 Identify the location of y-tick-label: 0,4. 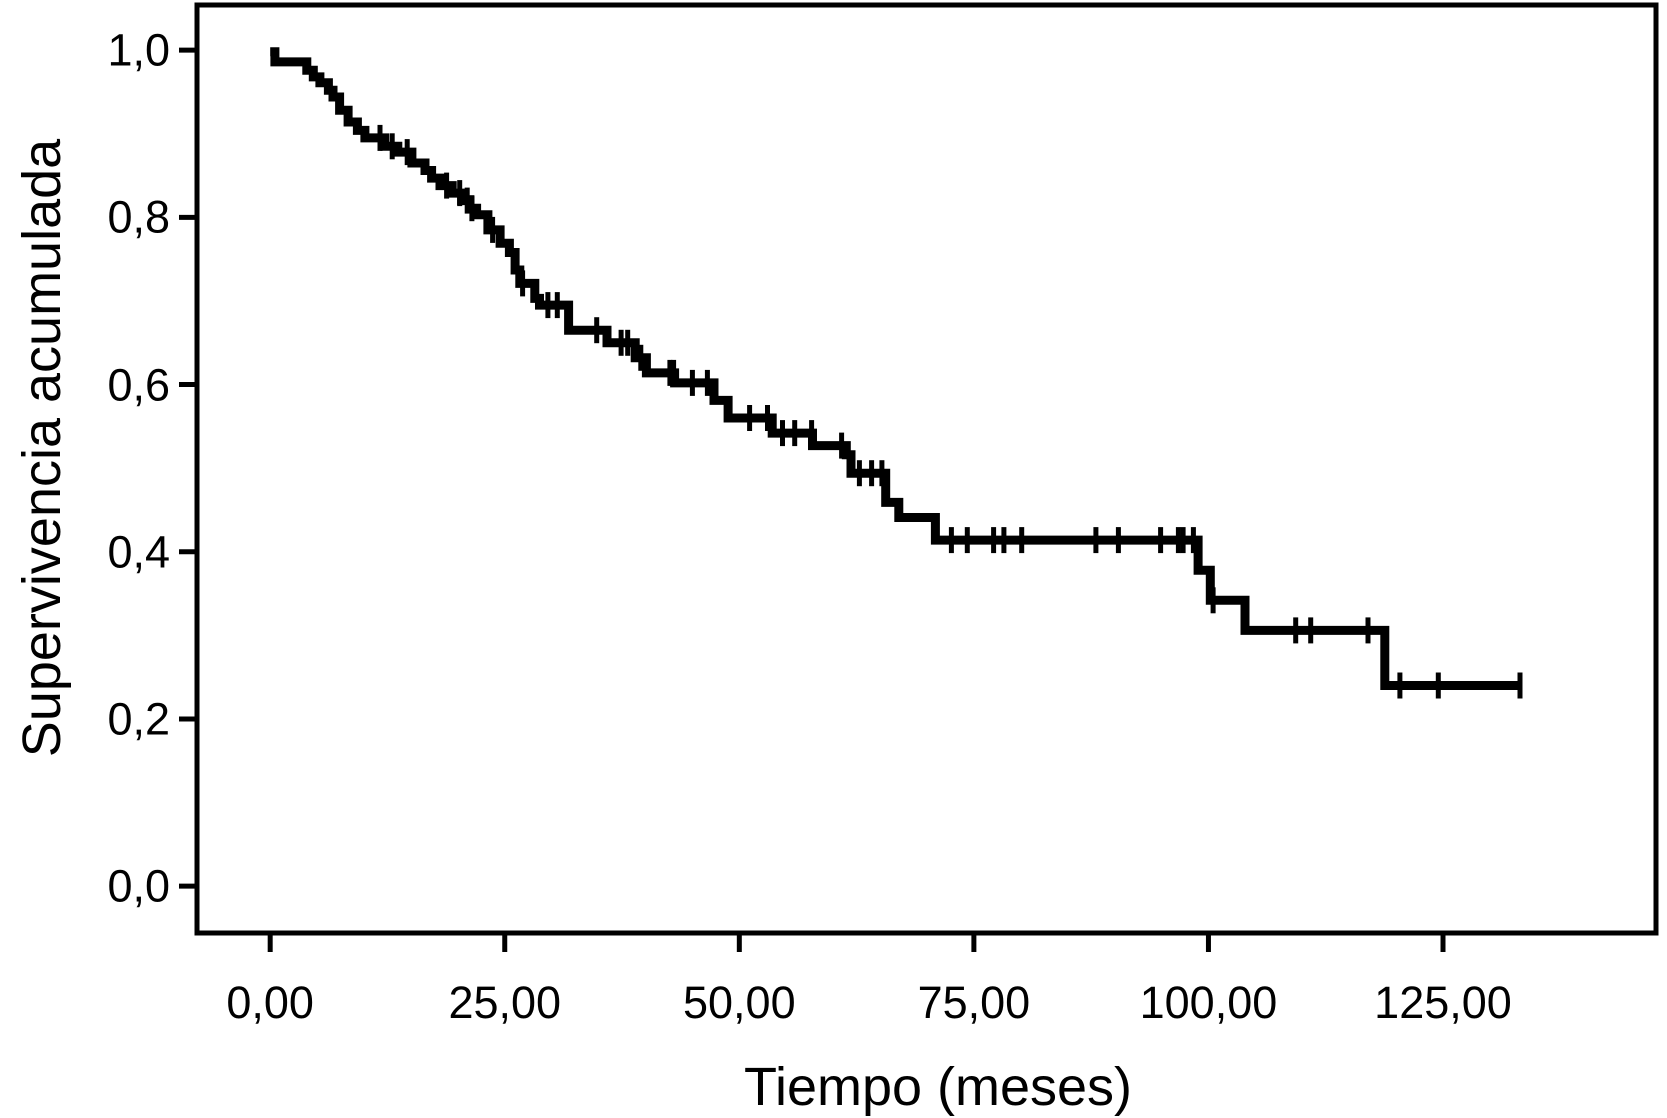
(138, 552).